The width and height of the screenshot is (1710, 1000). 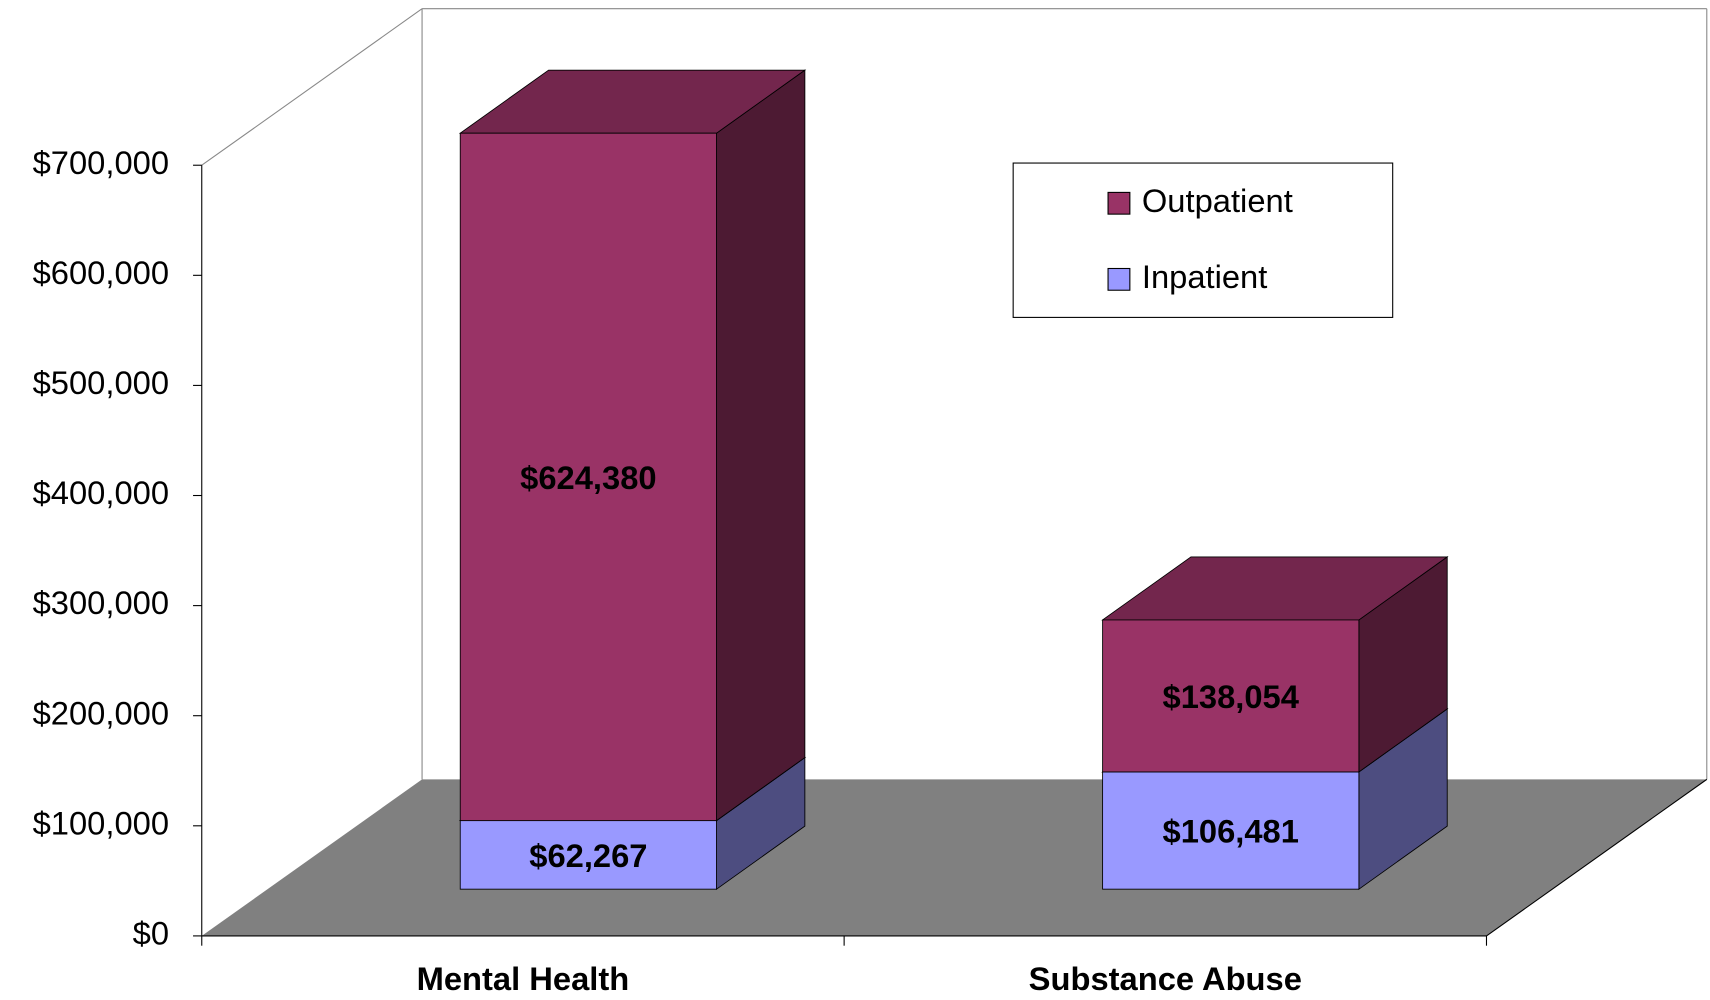 I want to click on value-label: $106,481, so click(x=1231, y=830).